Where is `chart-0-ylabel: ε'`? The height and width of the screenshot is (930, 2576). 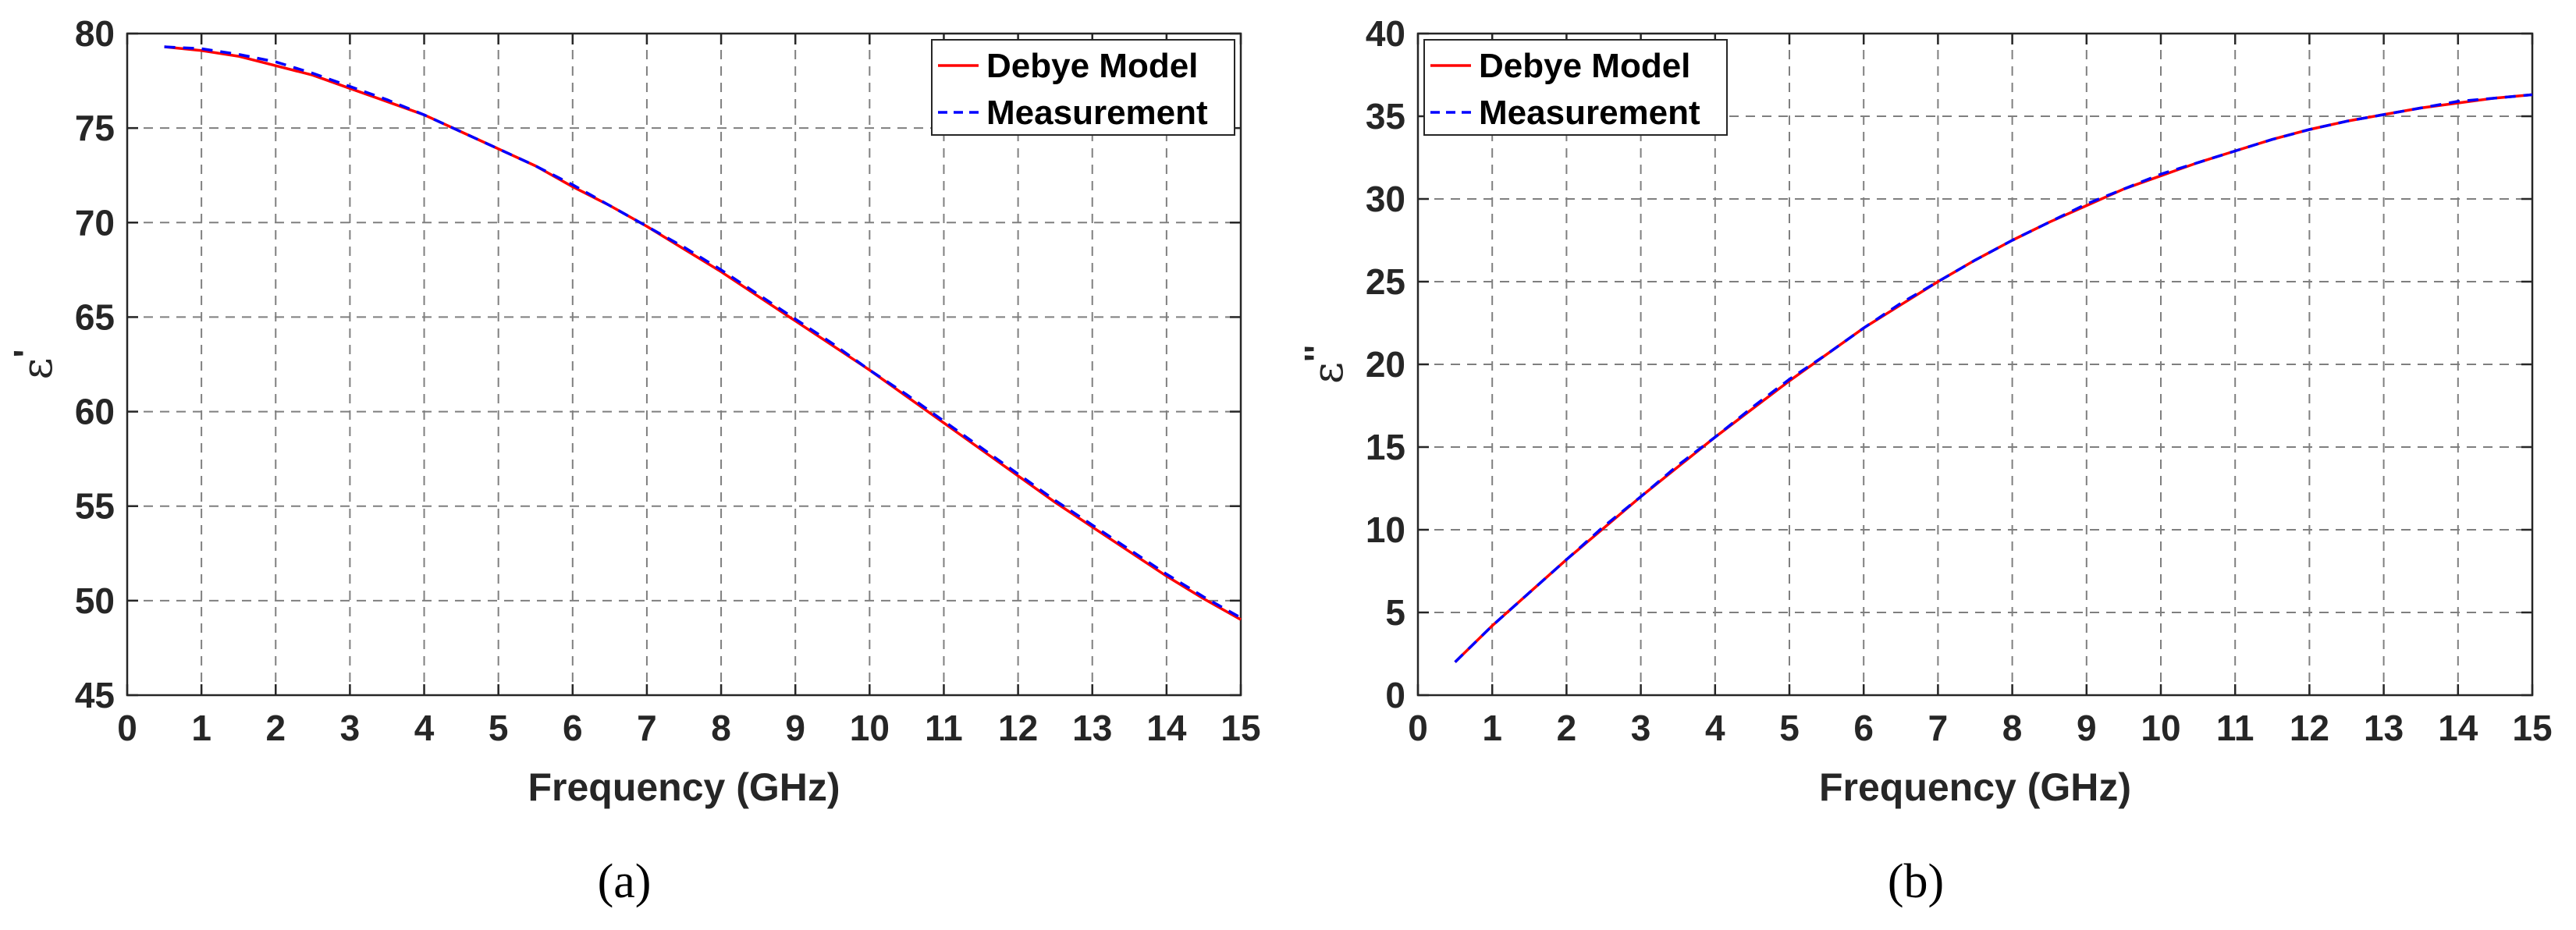
chart-0-ylabel: ε' is located at coordinates (34, 365).